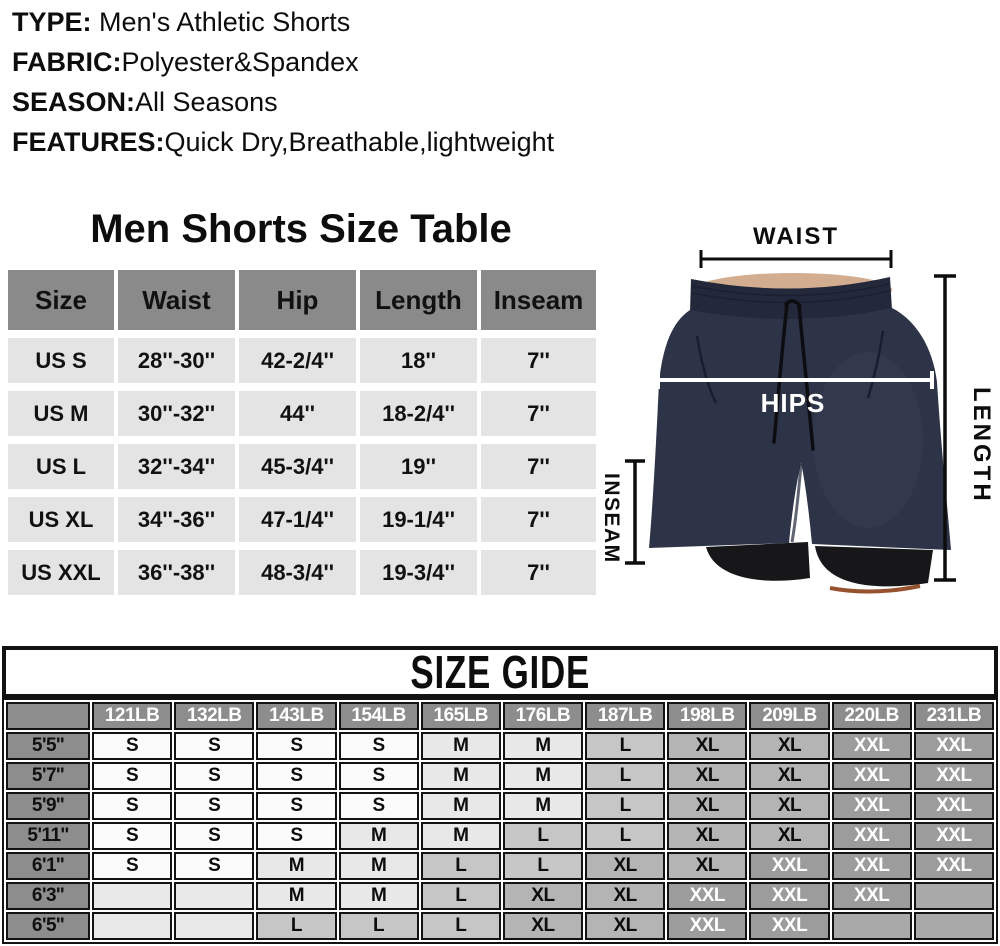  I want to click on size-table-cell: 45-3/4'', so click(297, 466).